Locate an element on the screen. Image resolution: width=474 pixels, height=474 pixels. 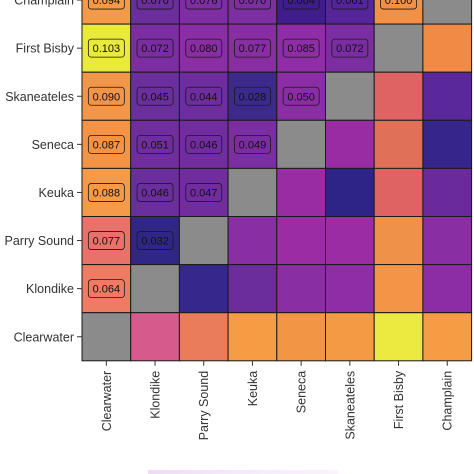
cell-value-label: 0.085 is located at coordinates (301, 49).